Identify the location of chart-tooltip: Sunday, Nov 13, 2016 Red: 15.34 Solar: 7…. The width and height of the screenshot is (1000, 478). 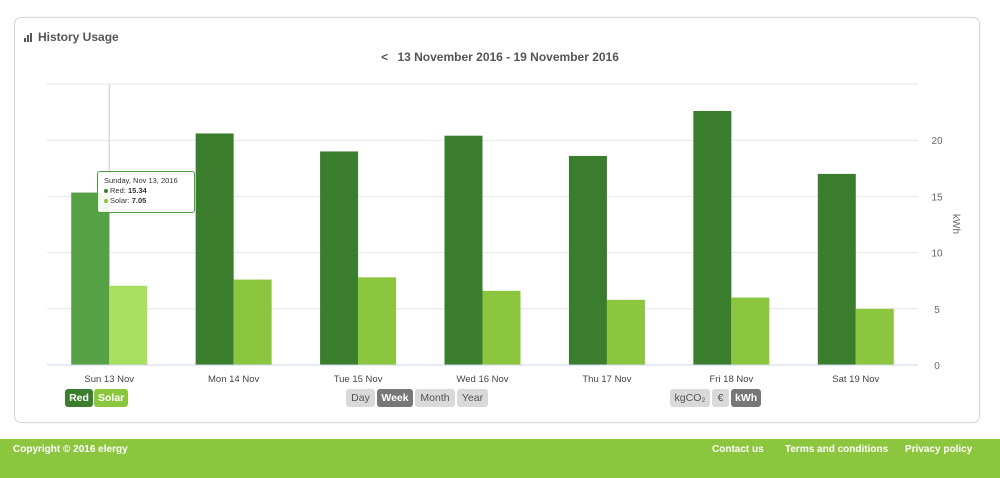
(146, 192).